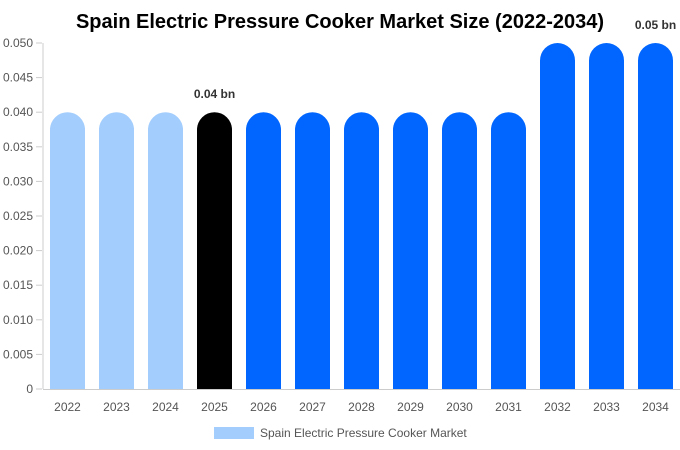 The width and height of the screenshot is (680, 450). Describe the element at coordinates (655, 25) in the screenshot. I see `data-label-2034: 0.05 bn` at that location.